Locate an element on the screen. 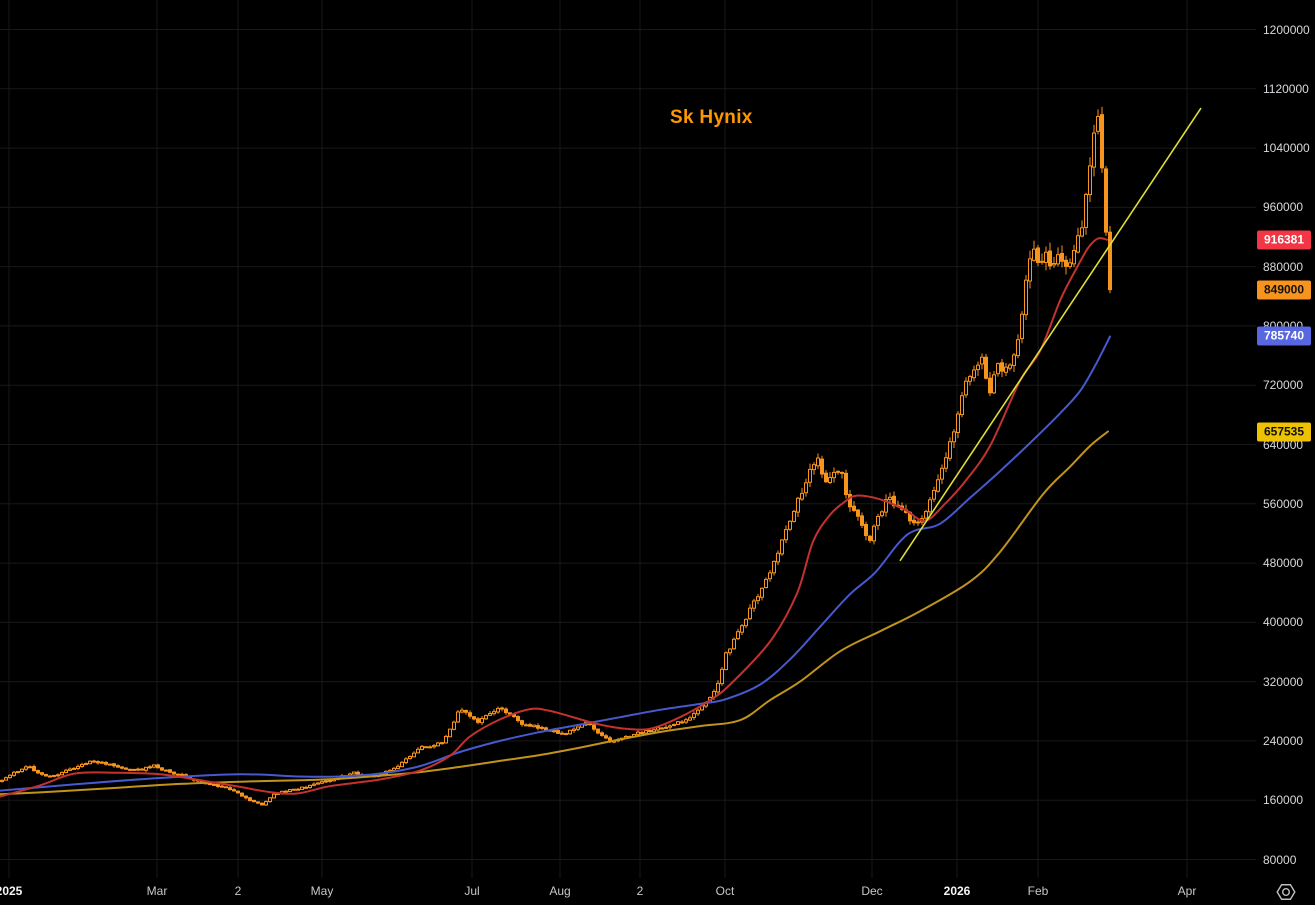  price-badge-ma-fast: 916381 is located at coordinates (1284, 240).